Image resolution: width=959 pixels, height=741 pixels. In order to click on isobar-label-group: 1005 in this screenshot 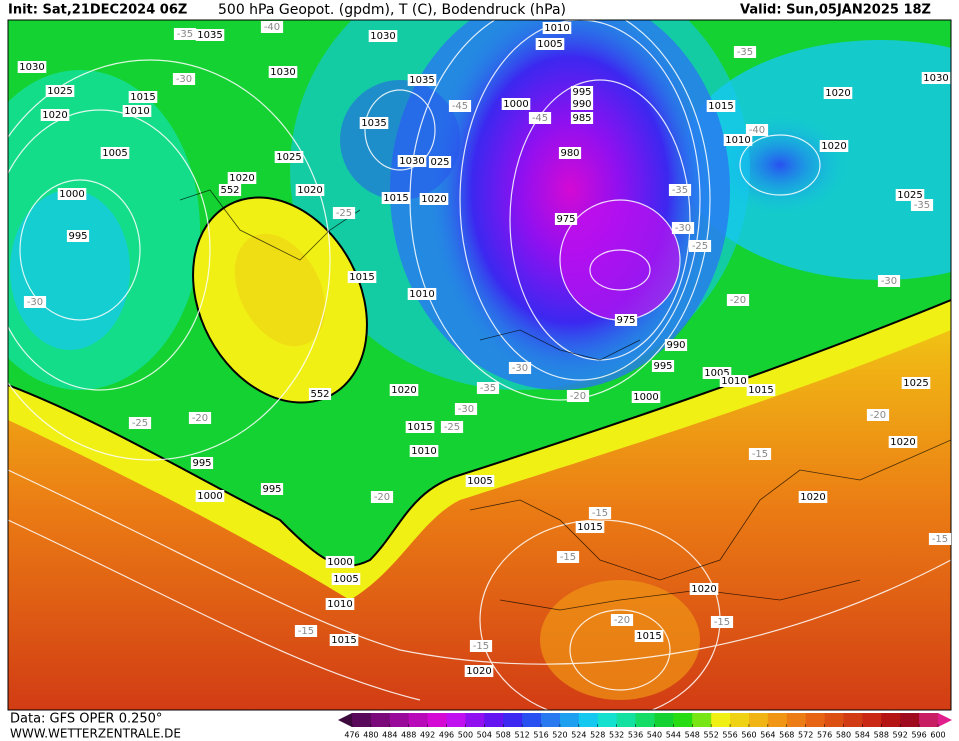, I will do `click(480, 481)`.